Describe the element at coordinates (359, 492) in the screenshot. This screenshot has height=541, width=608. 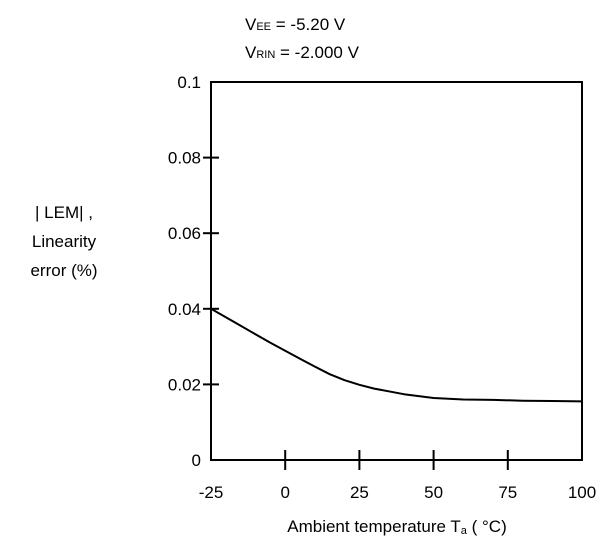
I see `x-tick-label: 25` at that location.